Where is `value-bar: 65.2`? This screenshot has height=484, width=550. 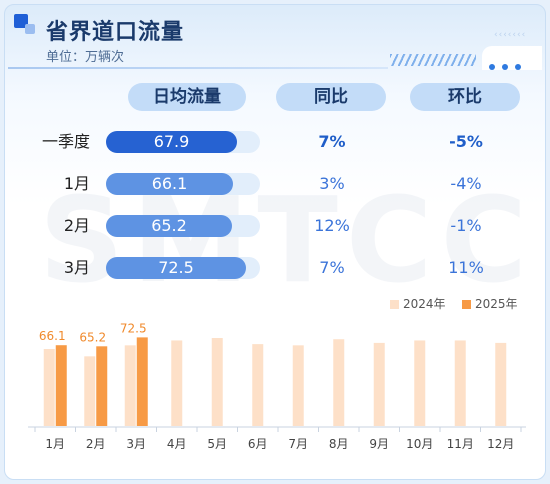
value-bar: 65.2 is located at coordinates (169, 226).